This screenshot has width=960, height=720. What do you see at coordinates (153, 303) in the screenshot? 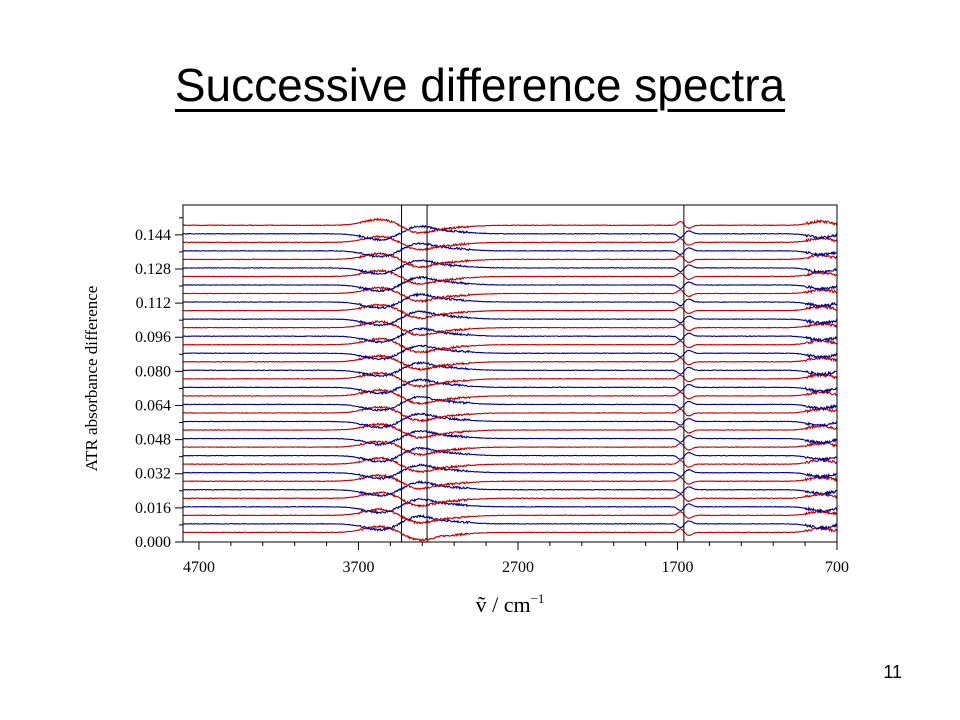
I see `y-tick-label: 0.112` at bounding box center [153, 303].